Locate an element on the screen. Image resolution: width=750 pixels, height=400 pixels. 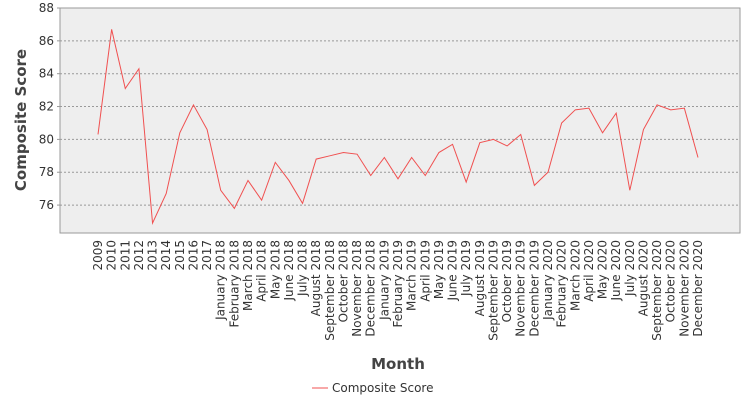
x-tick-label: May 2019 is located at coordinates (439, 269).